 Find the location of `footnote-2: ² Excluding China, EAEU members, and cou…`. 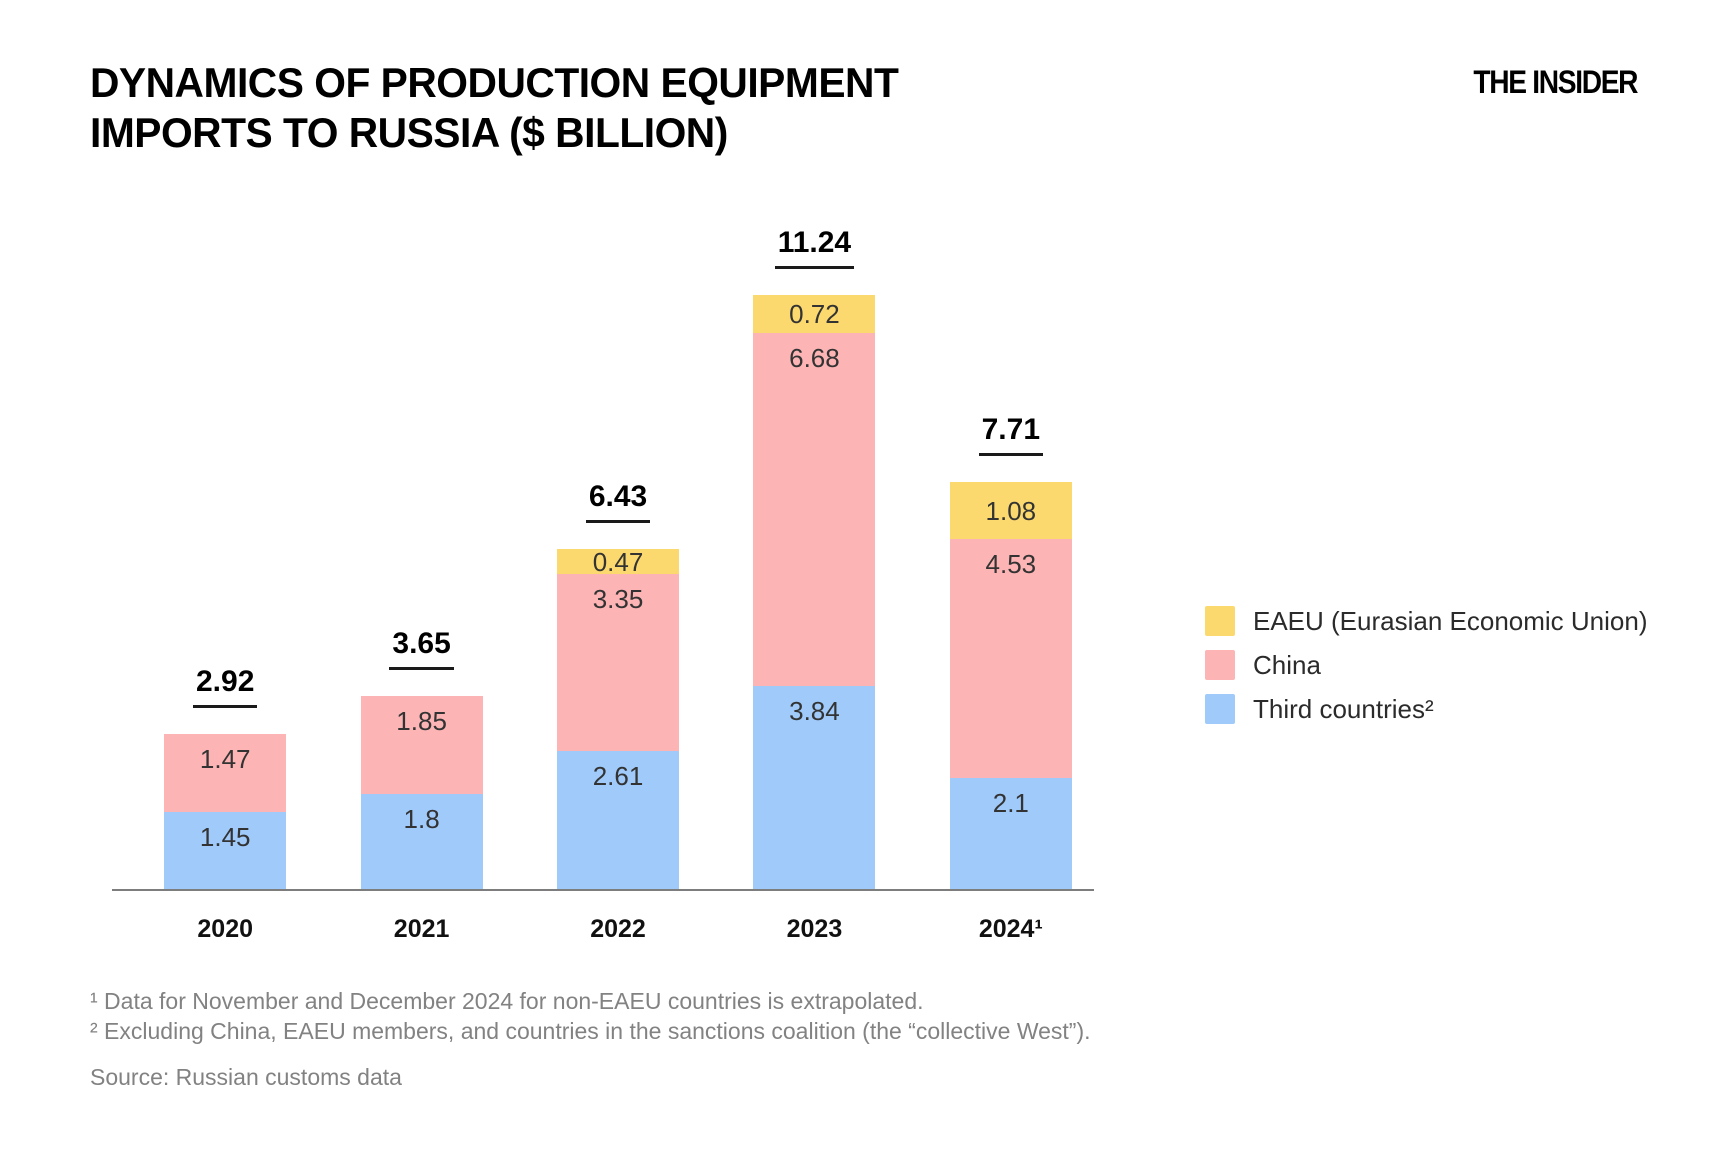

footnote-2: ² Excluding China, EAEU members, and cou… is located at coordinates (590, 1031).